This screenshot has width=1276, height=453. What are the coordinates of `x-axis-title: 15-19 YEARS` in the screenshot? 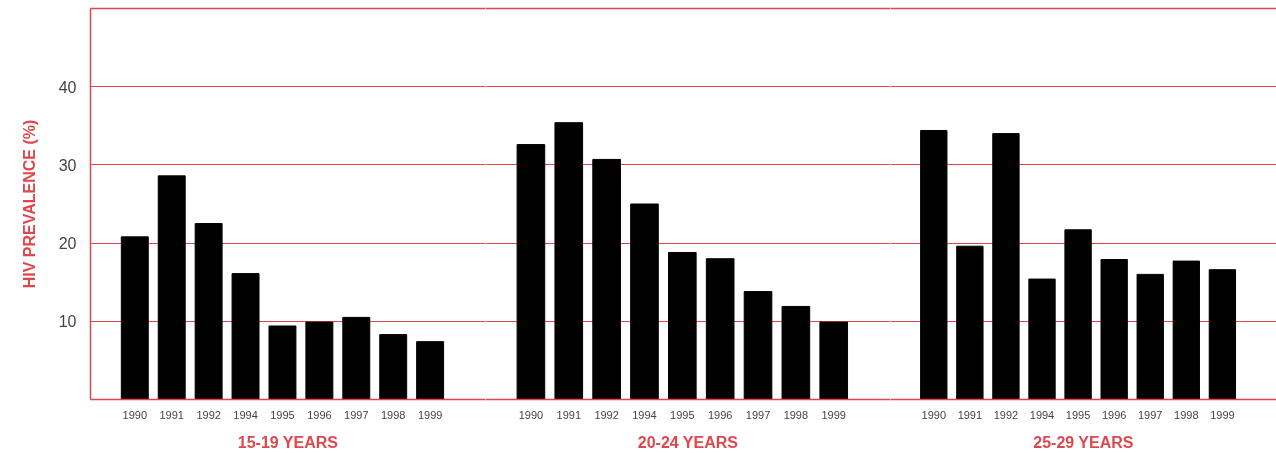 It's located at (288, 442).